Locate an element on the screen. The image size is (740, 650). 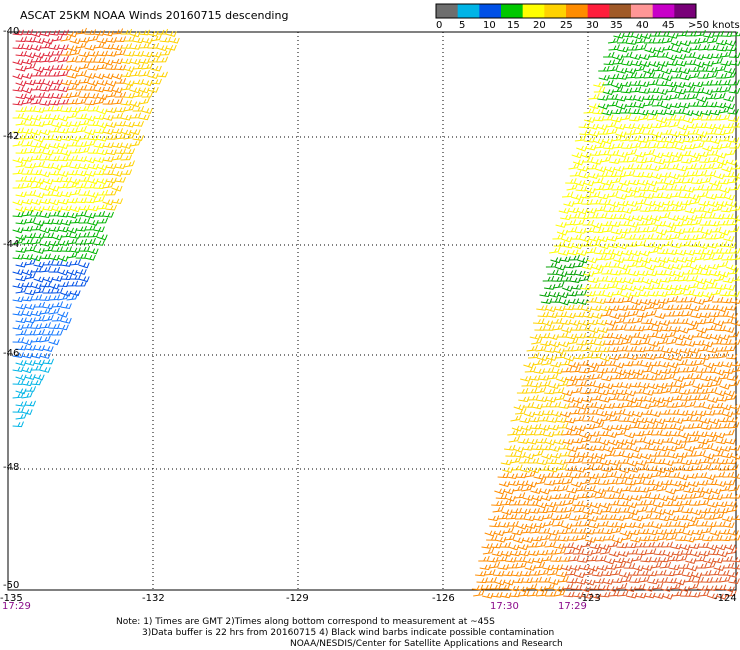
time-label-right: 17:29 is located at coordinates (572, 606).